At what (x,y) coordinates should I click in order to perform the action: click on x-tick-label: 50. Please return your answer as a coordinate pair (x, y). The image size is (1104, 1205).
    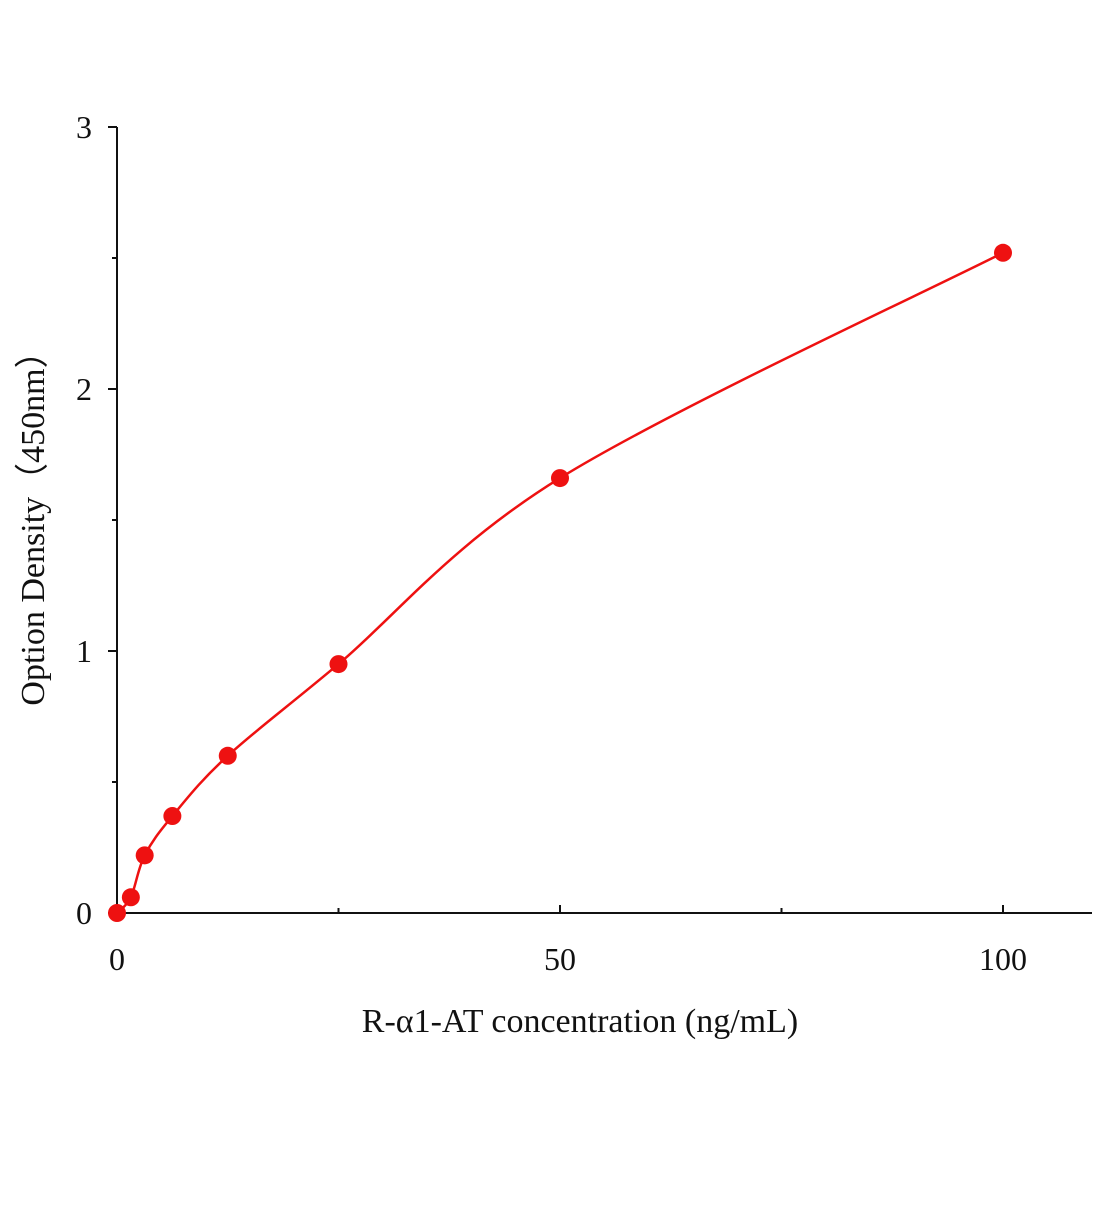
    Looking at the image, I should click on (560, 959).